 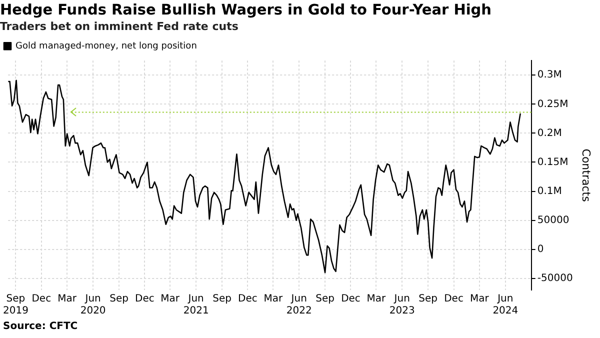 I want to click on y-tick-label: 0, so click(x=540, y=249).